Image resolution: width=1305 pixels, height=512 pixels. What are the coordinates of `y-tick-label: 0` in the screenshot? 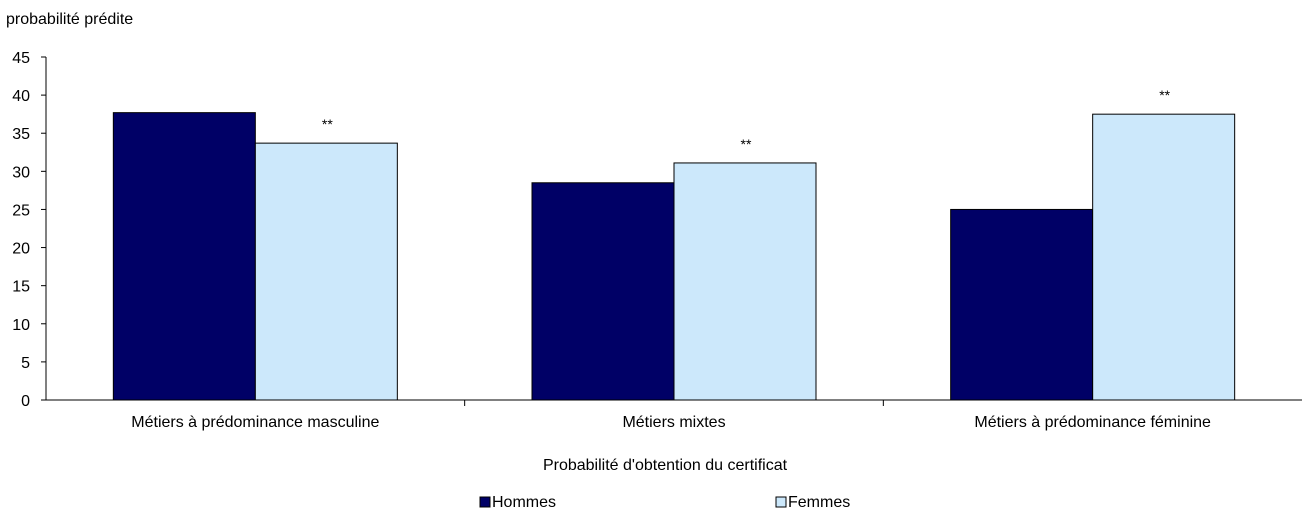 It's located at (25, 401).